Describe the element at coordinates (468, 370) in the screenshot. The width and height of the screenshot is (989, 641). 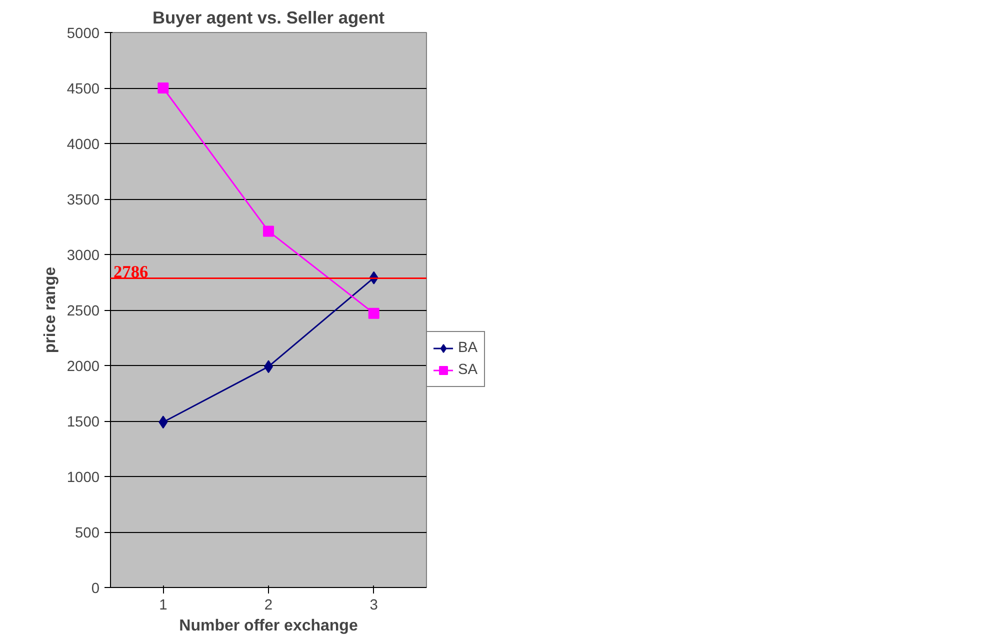
I see `legend-label: SA` at that location.